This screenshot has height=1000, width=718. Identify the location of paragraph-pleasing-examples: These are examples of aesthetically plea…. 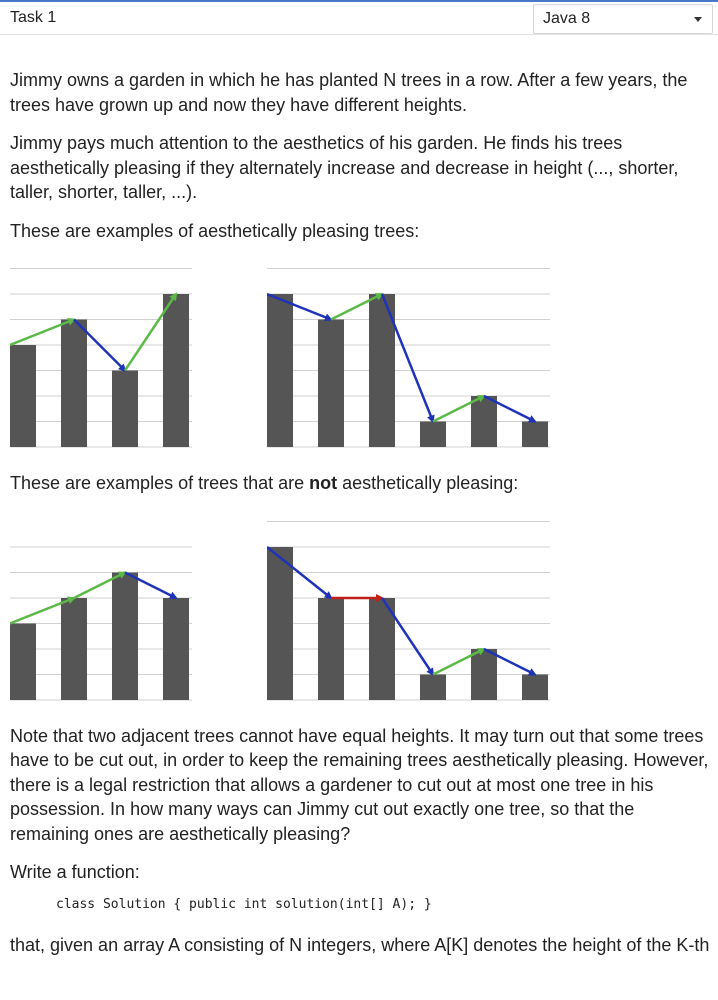
(215, 230).